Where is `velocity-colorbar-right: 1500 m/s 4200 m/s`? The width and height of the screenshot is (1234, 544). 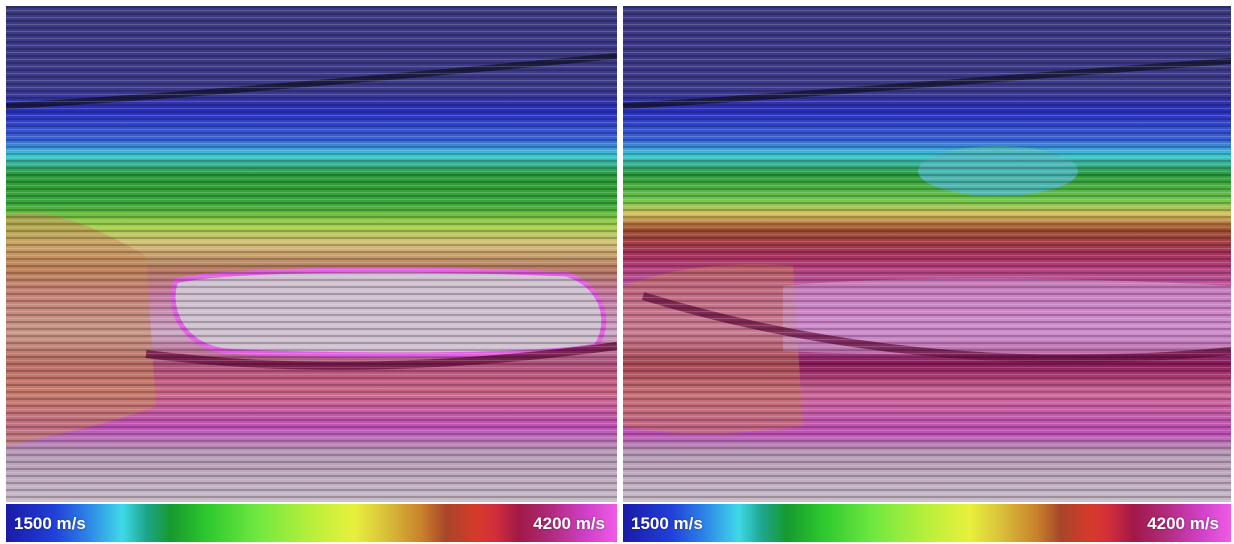
velocity-colorbar-right: 1500 m/s 4200 m/s is located at coordinates (927, 523).